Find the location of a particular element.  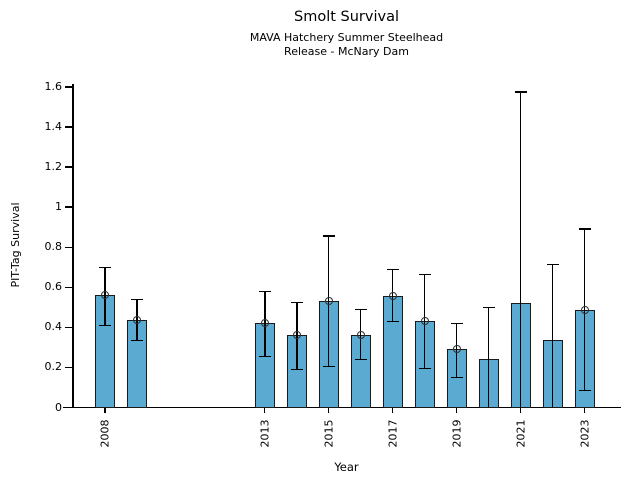

error-cap-top-2008 is located at coordinates (105, 267).